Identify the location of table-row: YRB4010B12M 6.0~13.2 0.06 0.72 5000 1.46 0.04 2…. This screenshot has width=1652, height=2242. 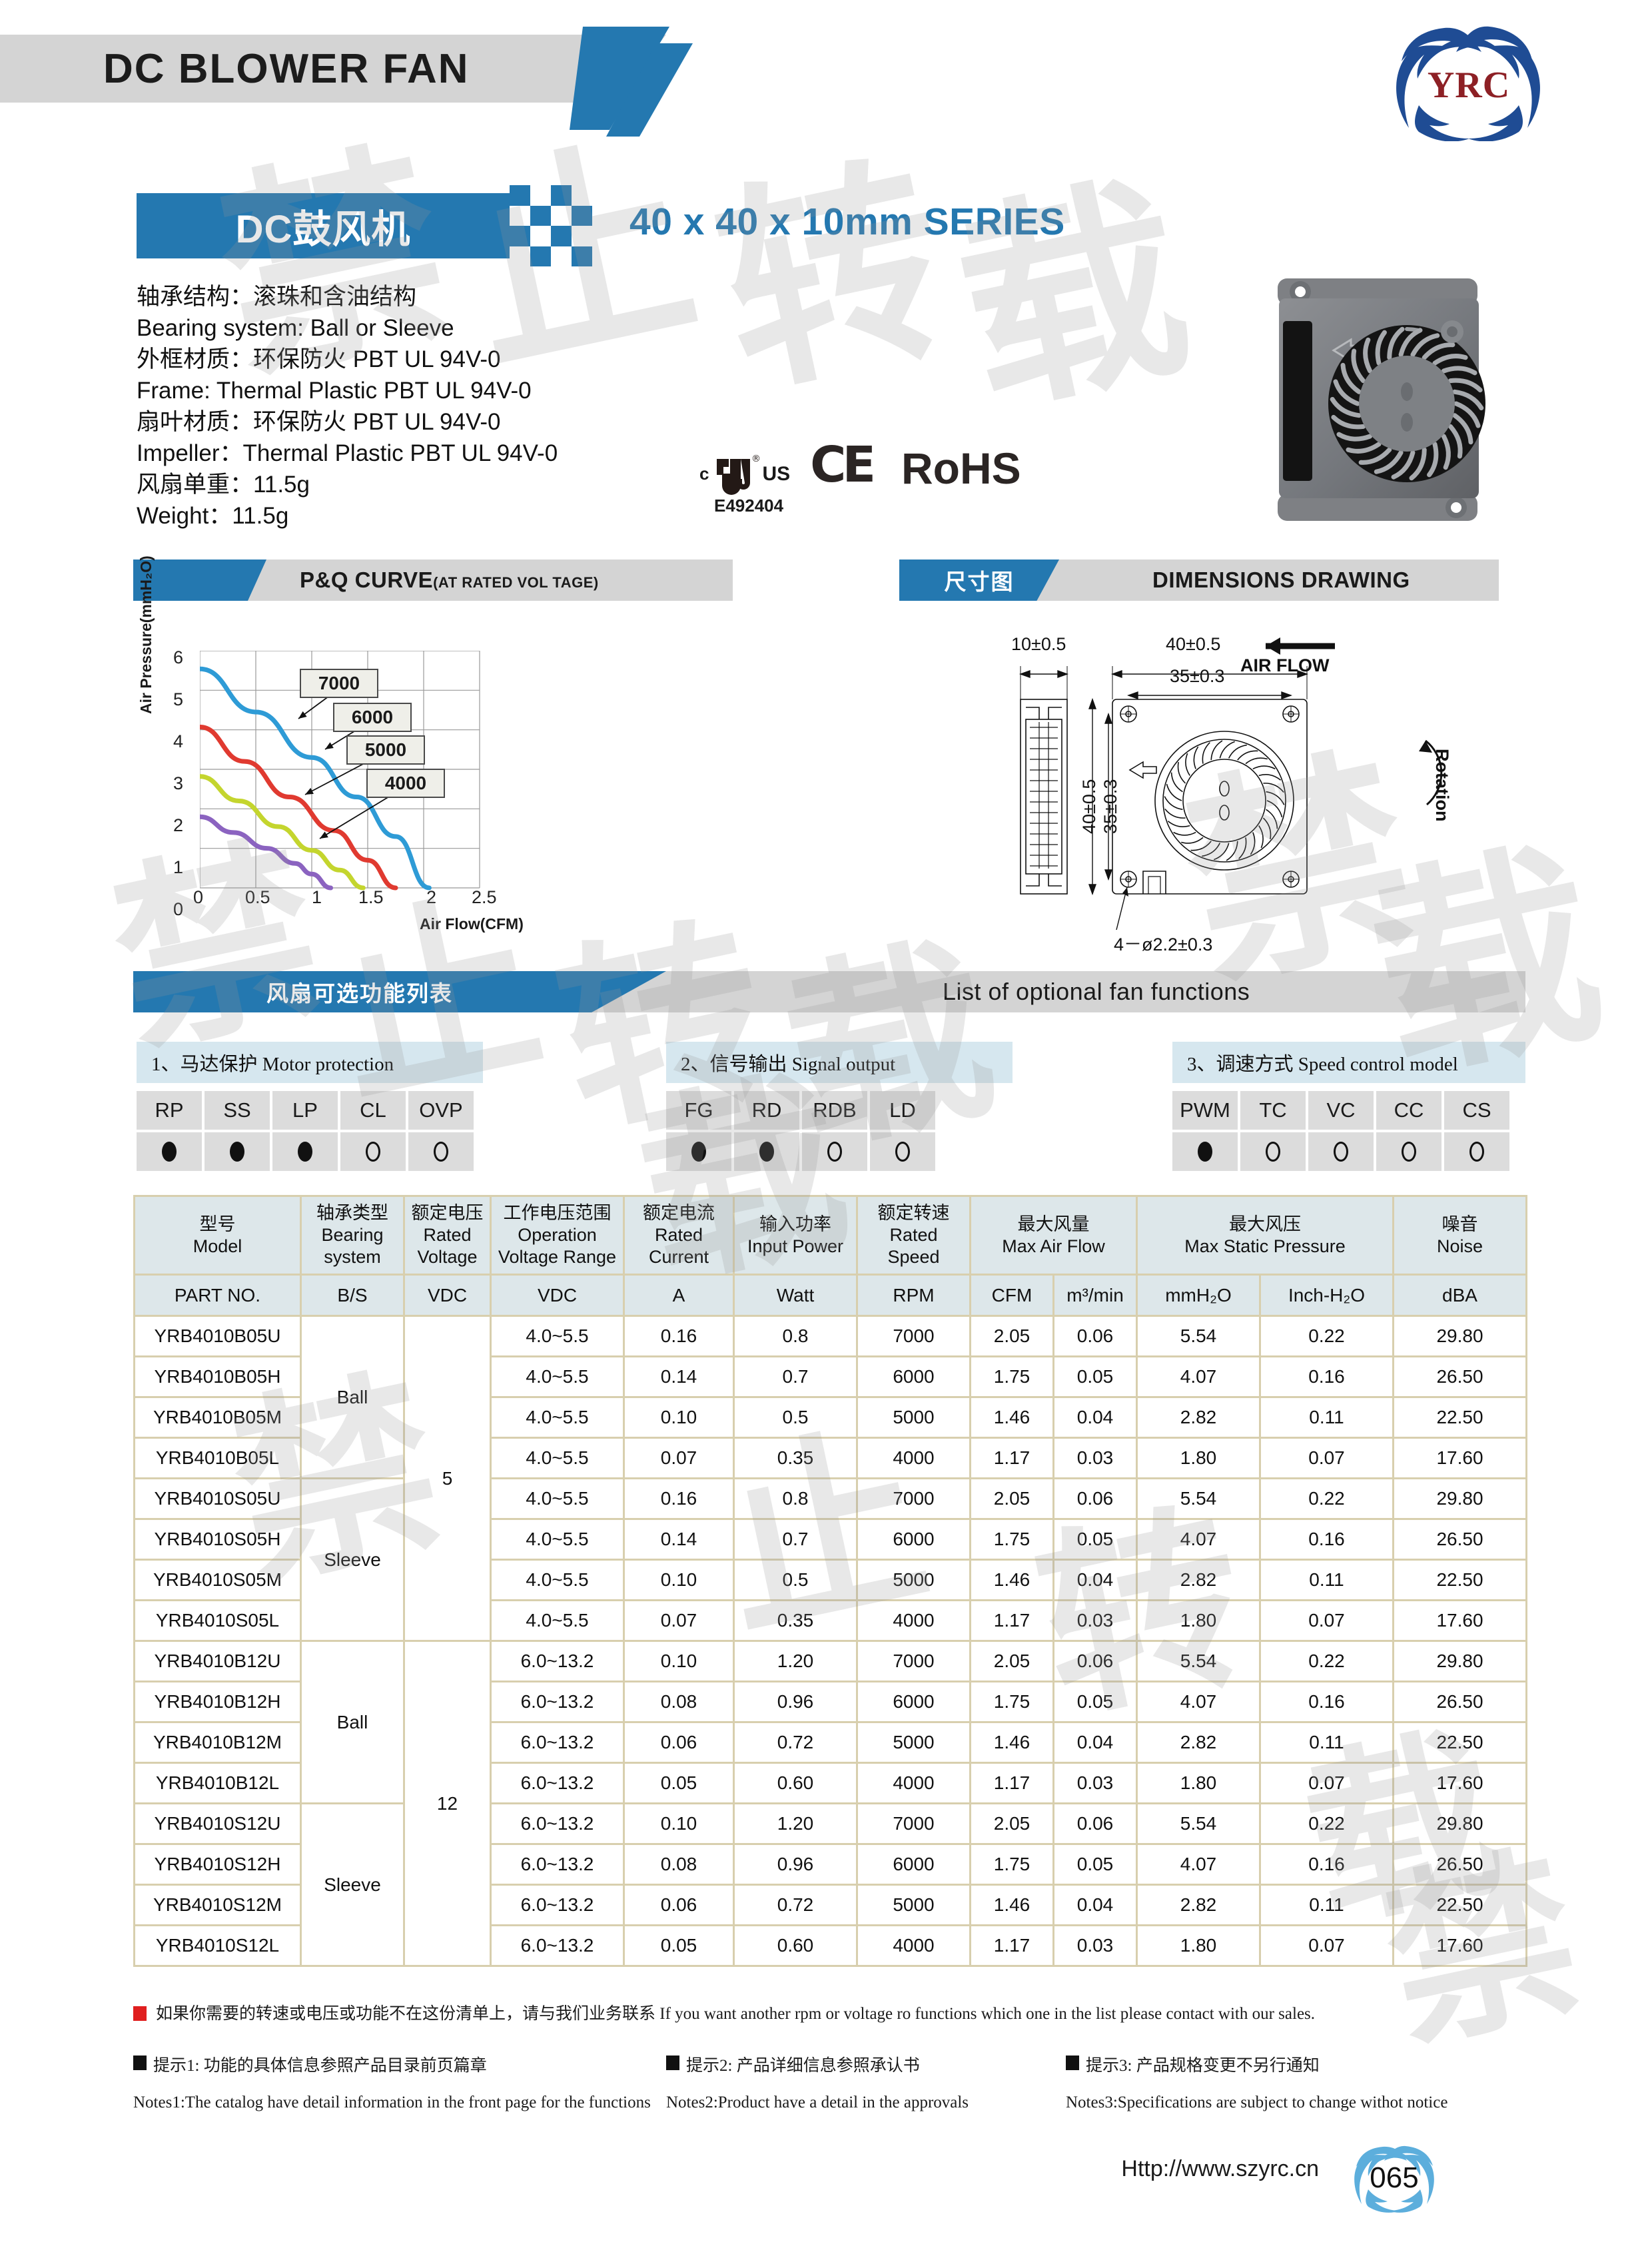
(830, 1742).